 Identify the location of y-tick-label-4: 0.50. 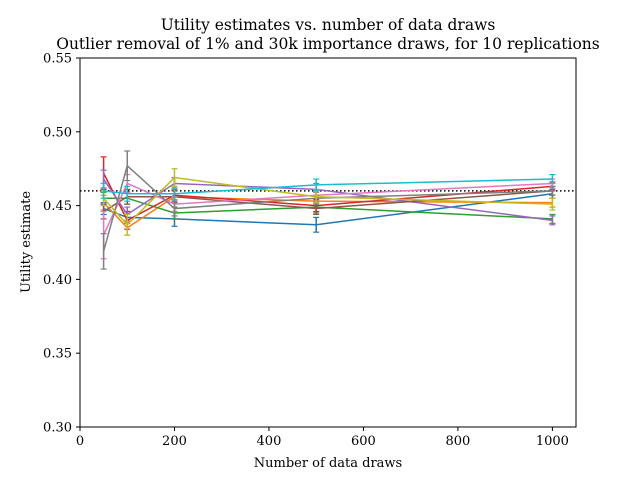
(57, 132).